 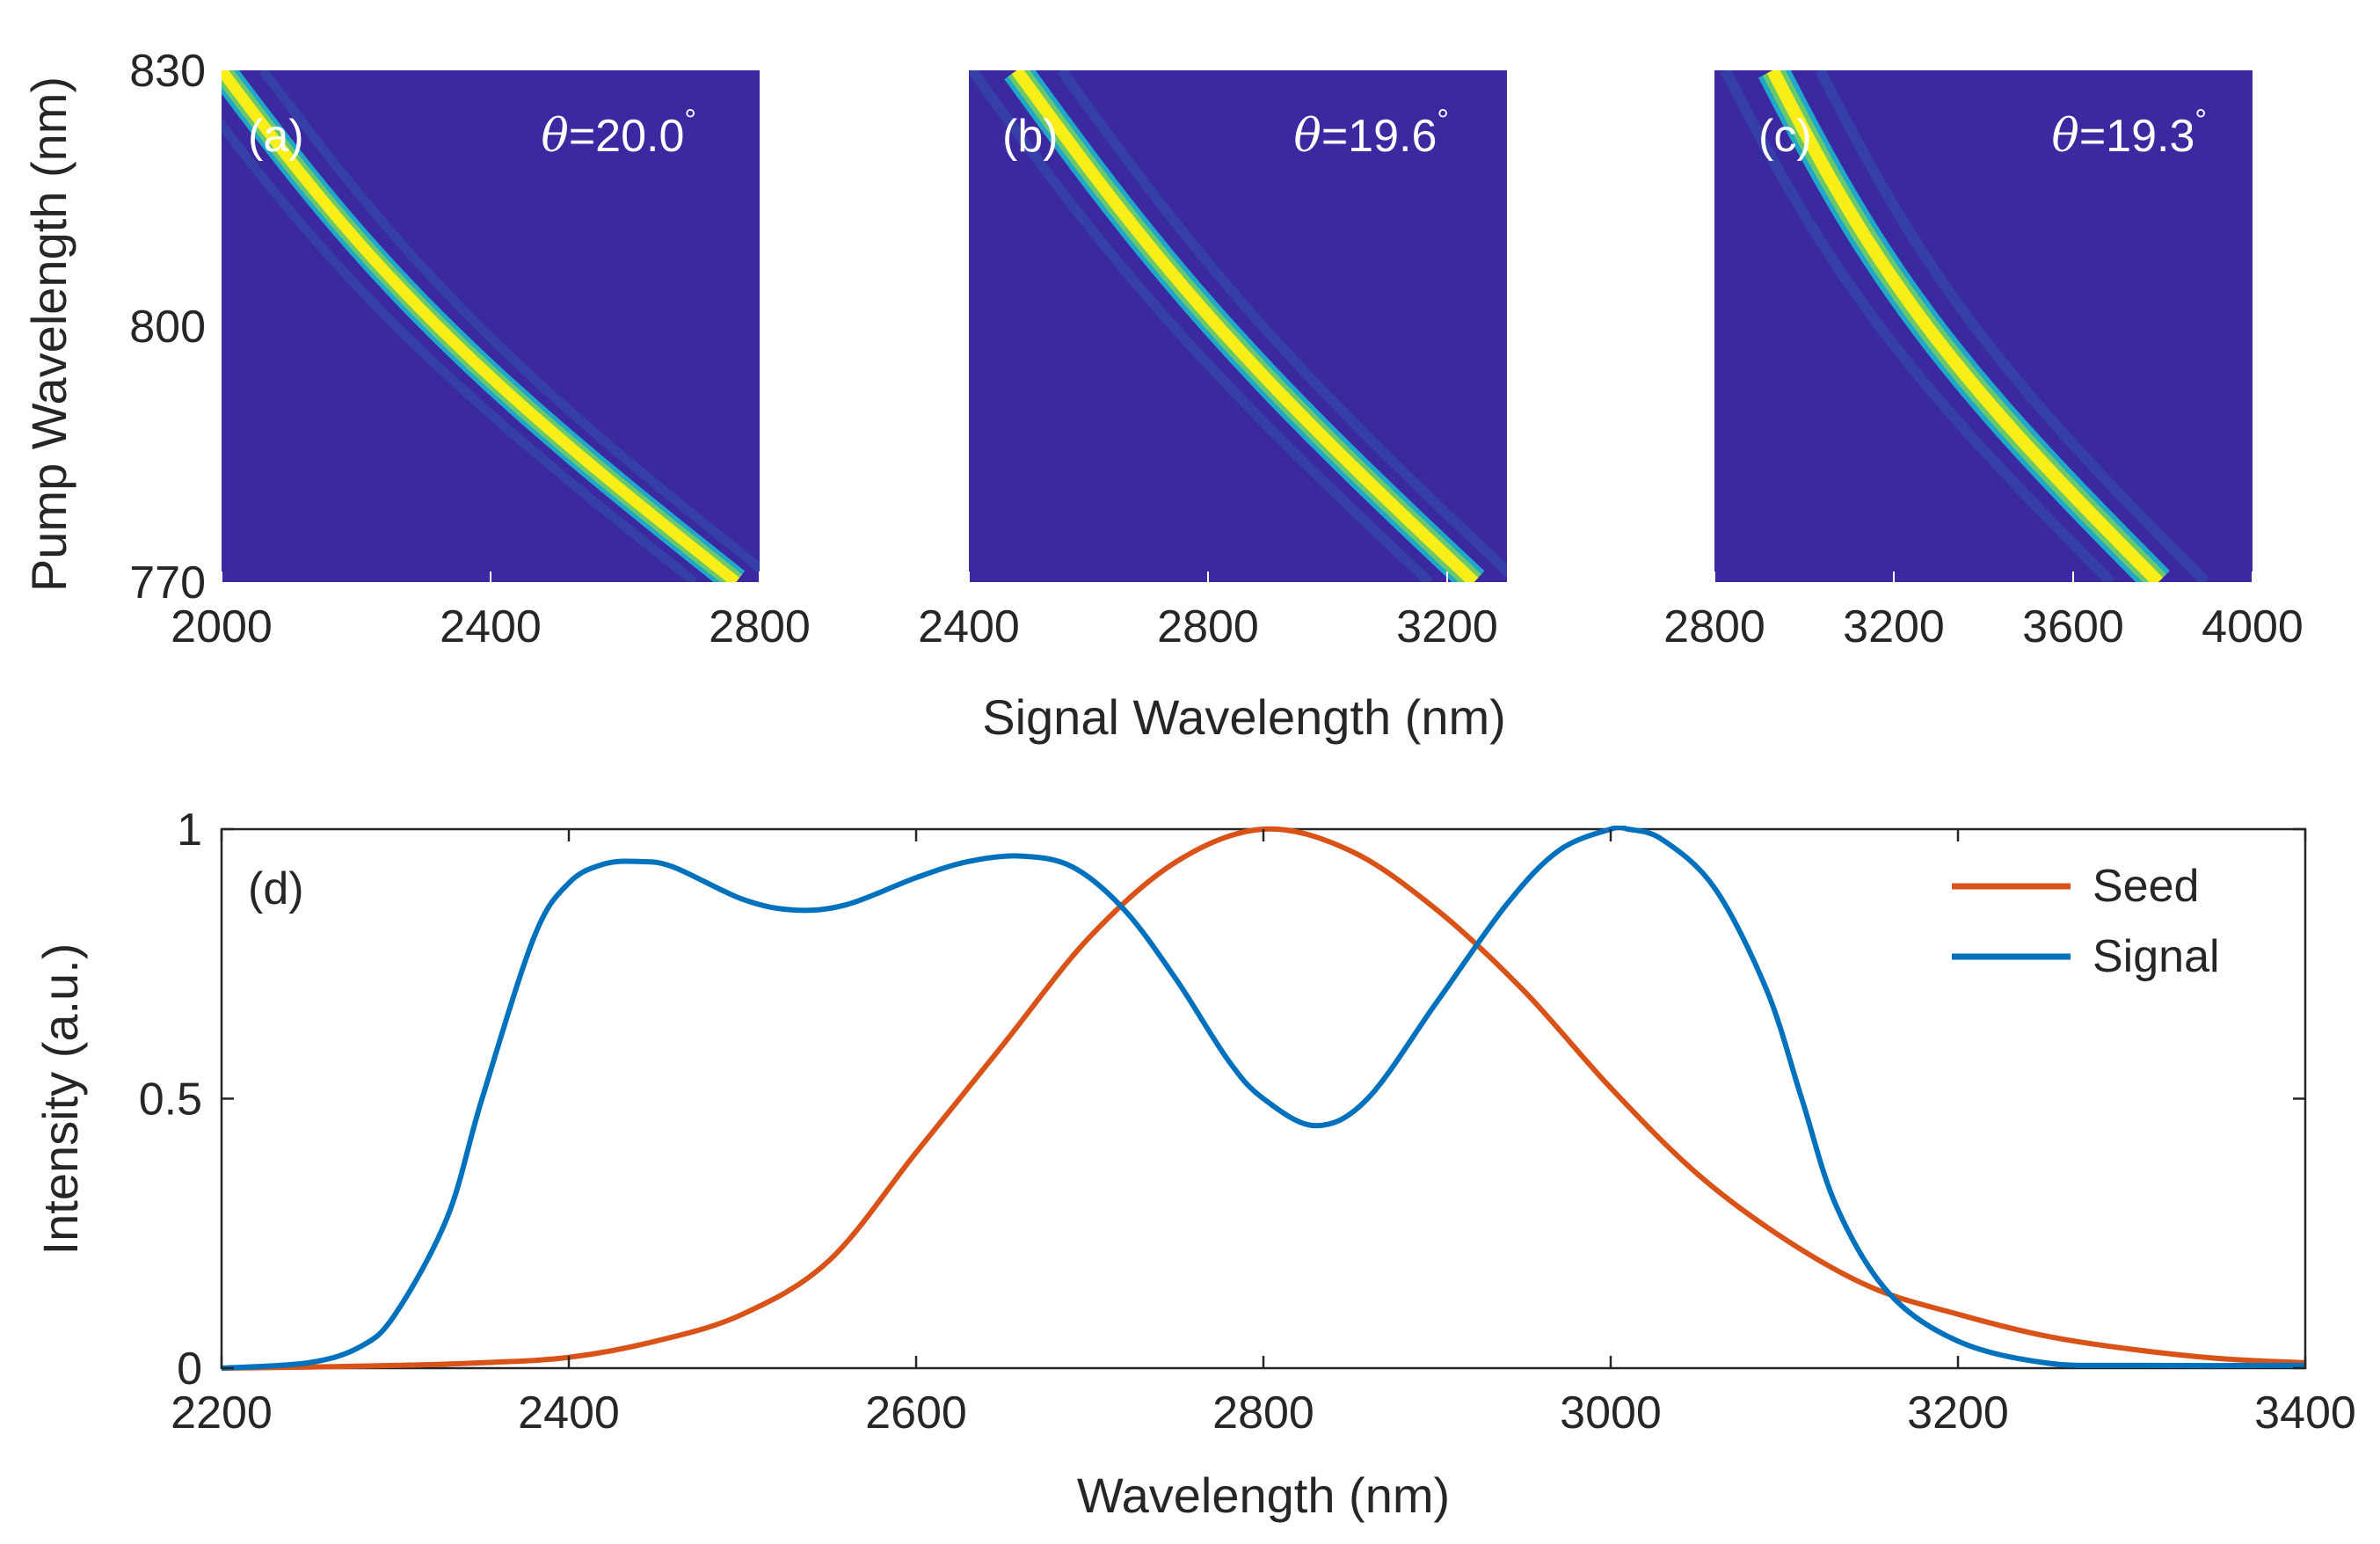 I want to click on x-tick-label: 2600, so click(x=916, y=1412).